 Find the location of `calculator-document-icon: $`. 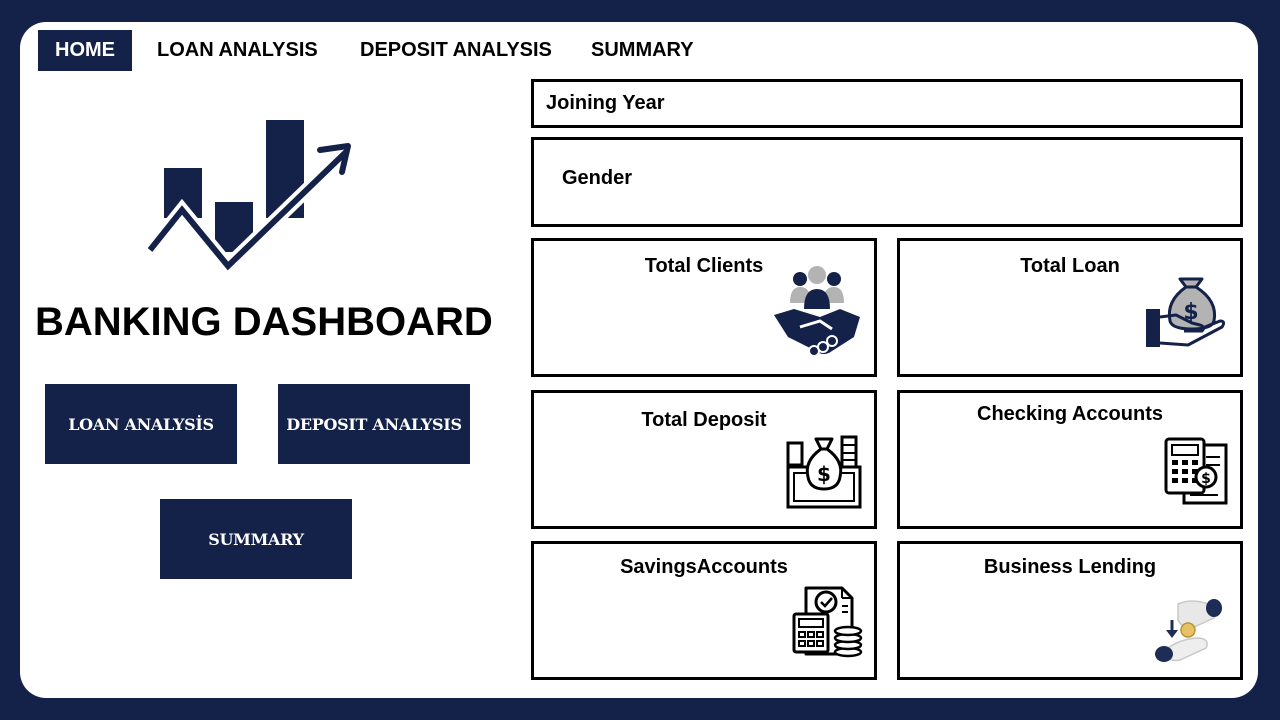

calculator-document-icon: $ is located at coordinates (1196, 471).